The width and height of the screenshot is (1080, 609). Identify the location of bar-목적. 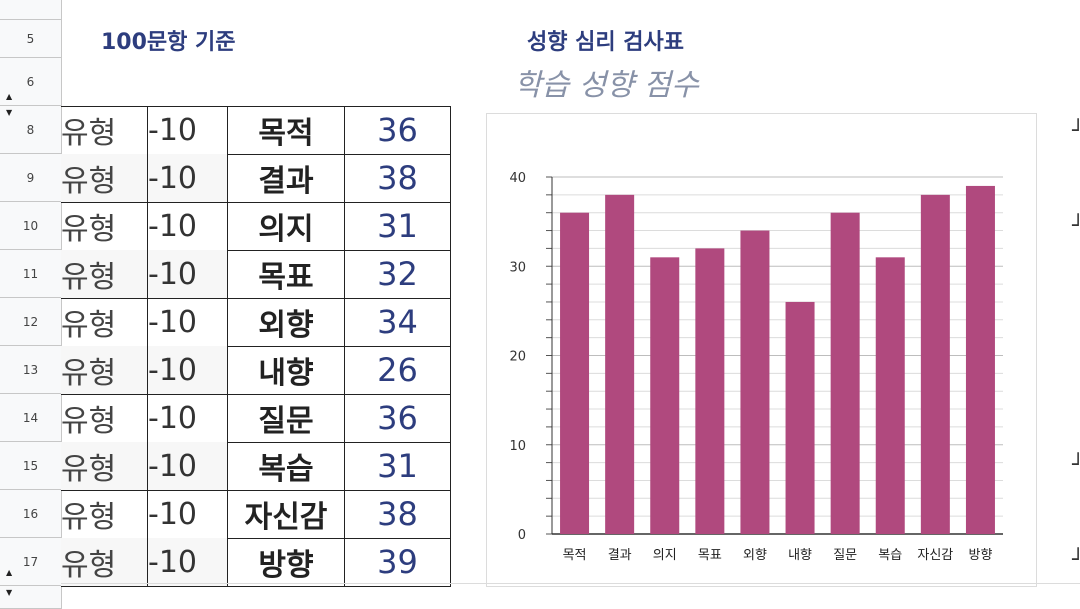
(575, 373).